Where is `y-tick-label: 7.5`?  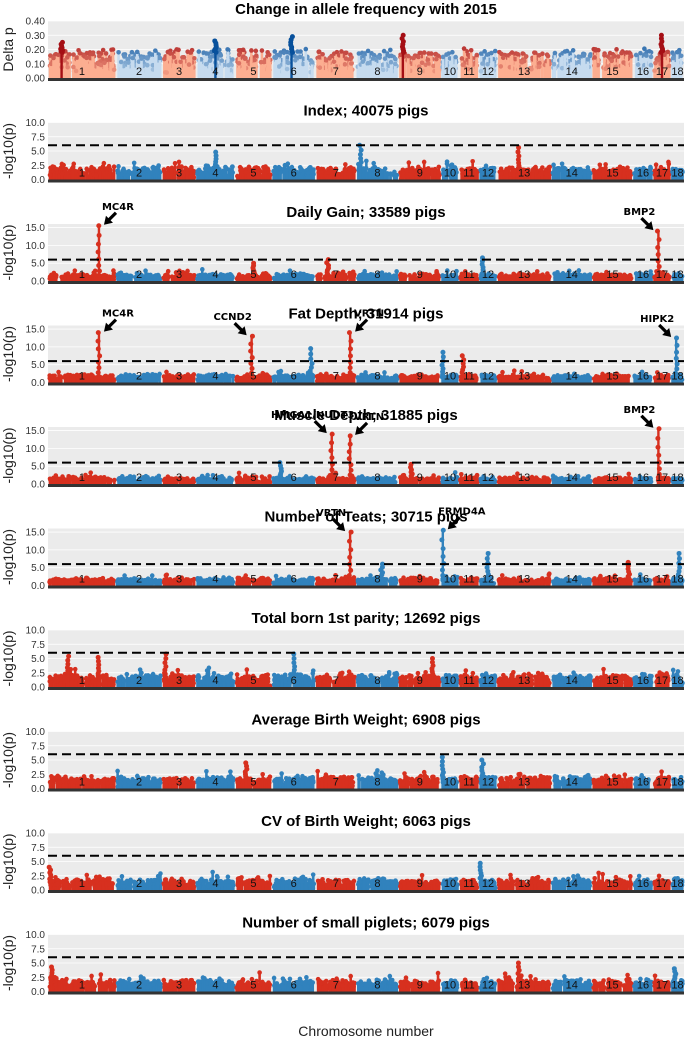
y-tick-label: 7.5 is located at coordinates (38, 137).